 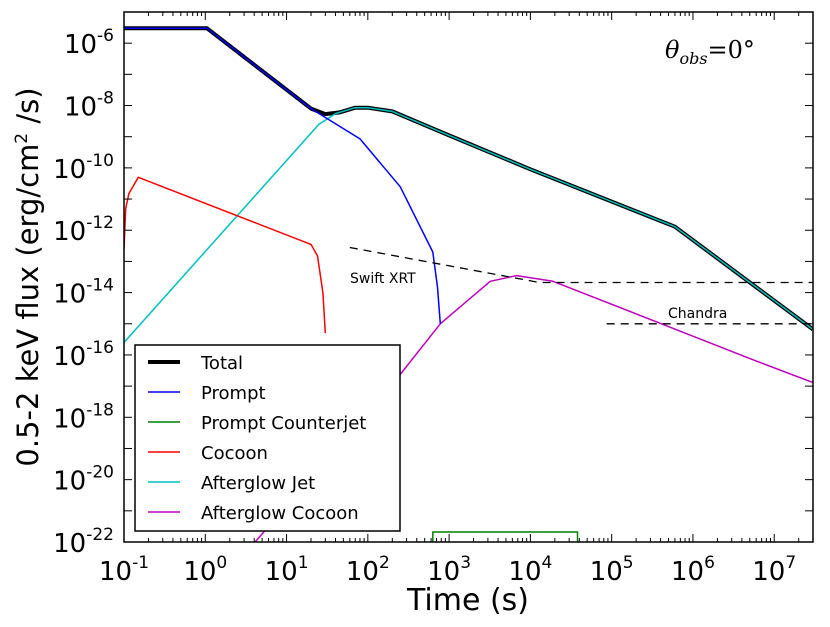 I want to click on chandra-label: Chandra, so click(x=697, y=314).